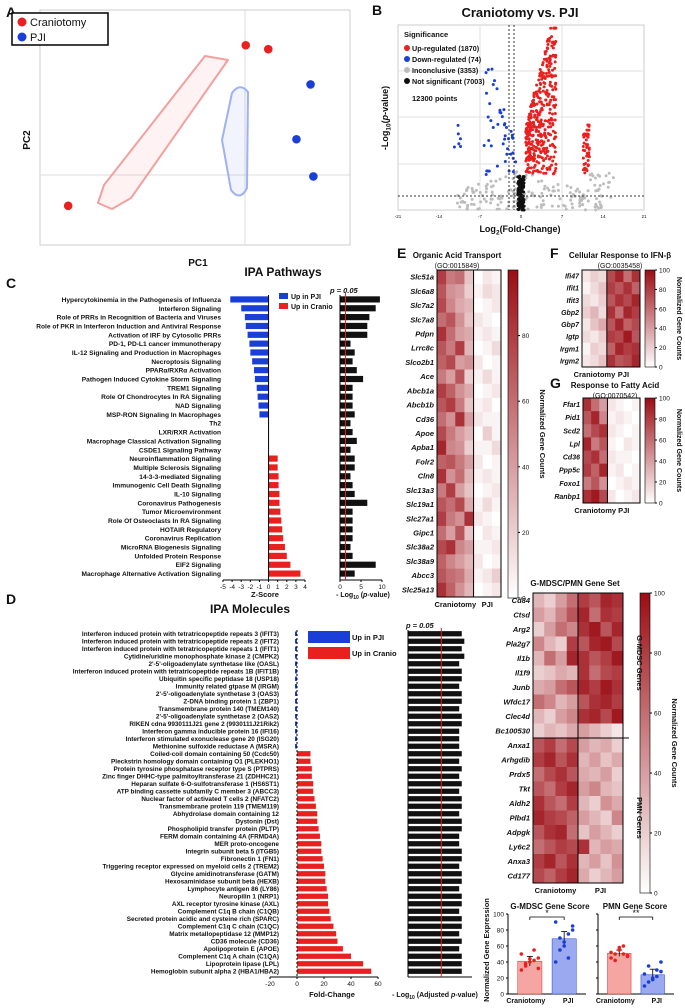  What do you see at coordinates (518, 745) in the screenshot?
I see `heatmap-row-label: Anxa1` at bounding box center [518, 745].